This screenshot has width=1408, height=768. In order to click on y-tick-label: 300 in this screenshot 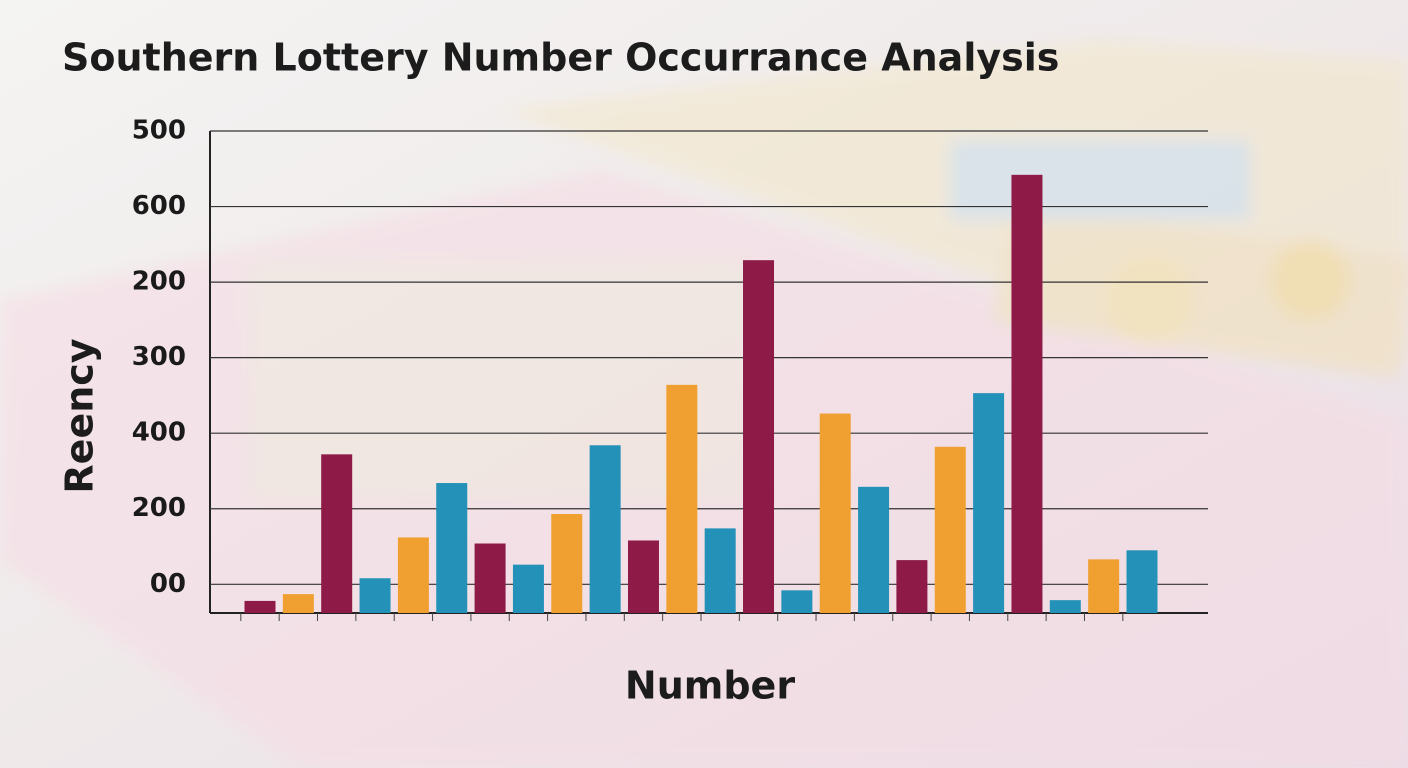, I will do `click(159, 357)`.